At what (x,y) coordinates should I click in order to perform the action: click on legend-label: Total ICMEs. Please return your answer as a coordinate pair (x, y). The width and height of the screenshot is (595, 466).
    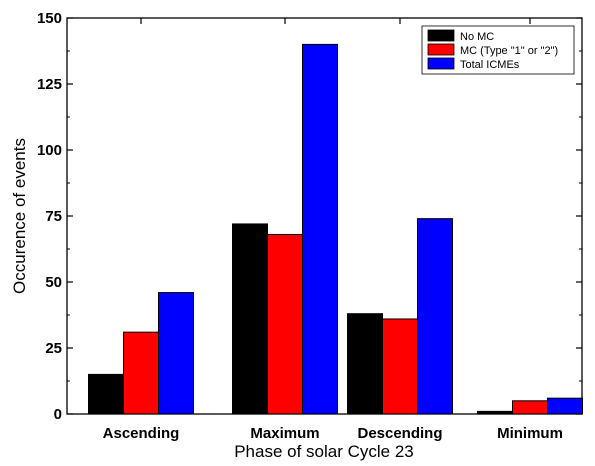
    Looking at the image, I should click on (490, 65).